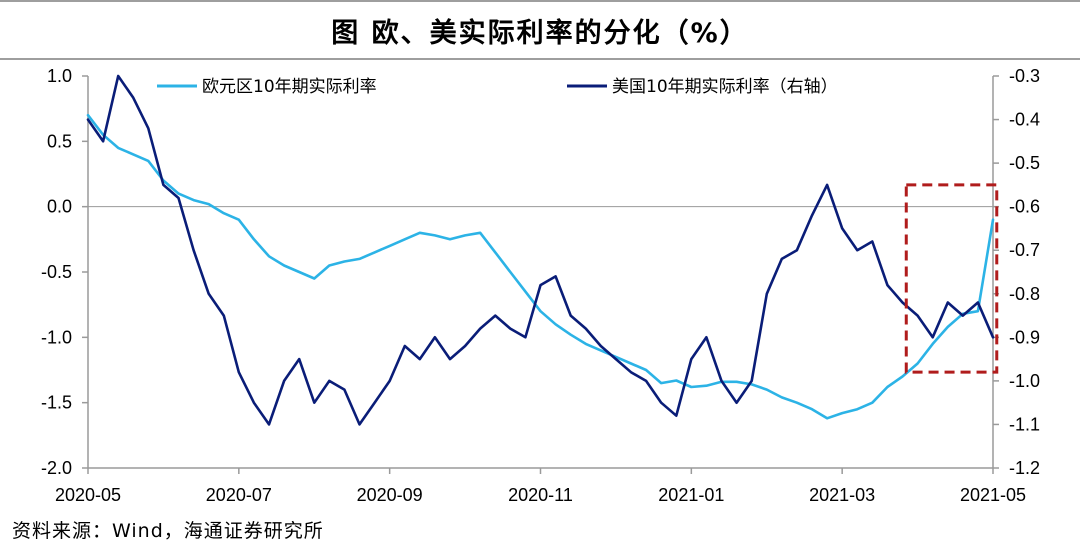  Describe the element at coordinates (56, 403) in the screenshot. I see `y-left-tick-label: -1.5` at that location.